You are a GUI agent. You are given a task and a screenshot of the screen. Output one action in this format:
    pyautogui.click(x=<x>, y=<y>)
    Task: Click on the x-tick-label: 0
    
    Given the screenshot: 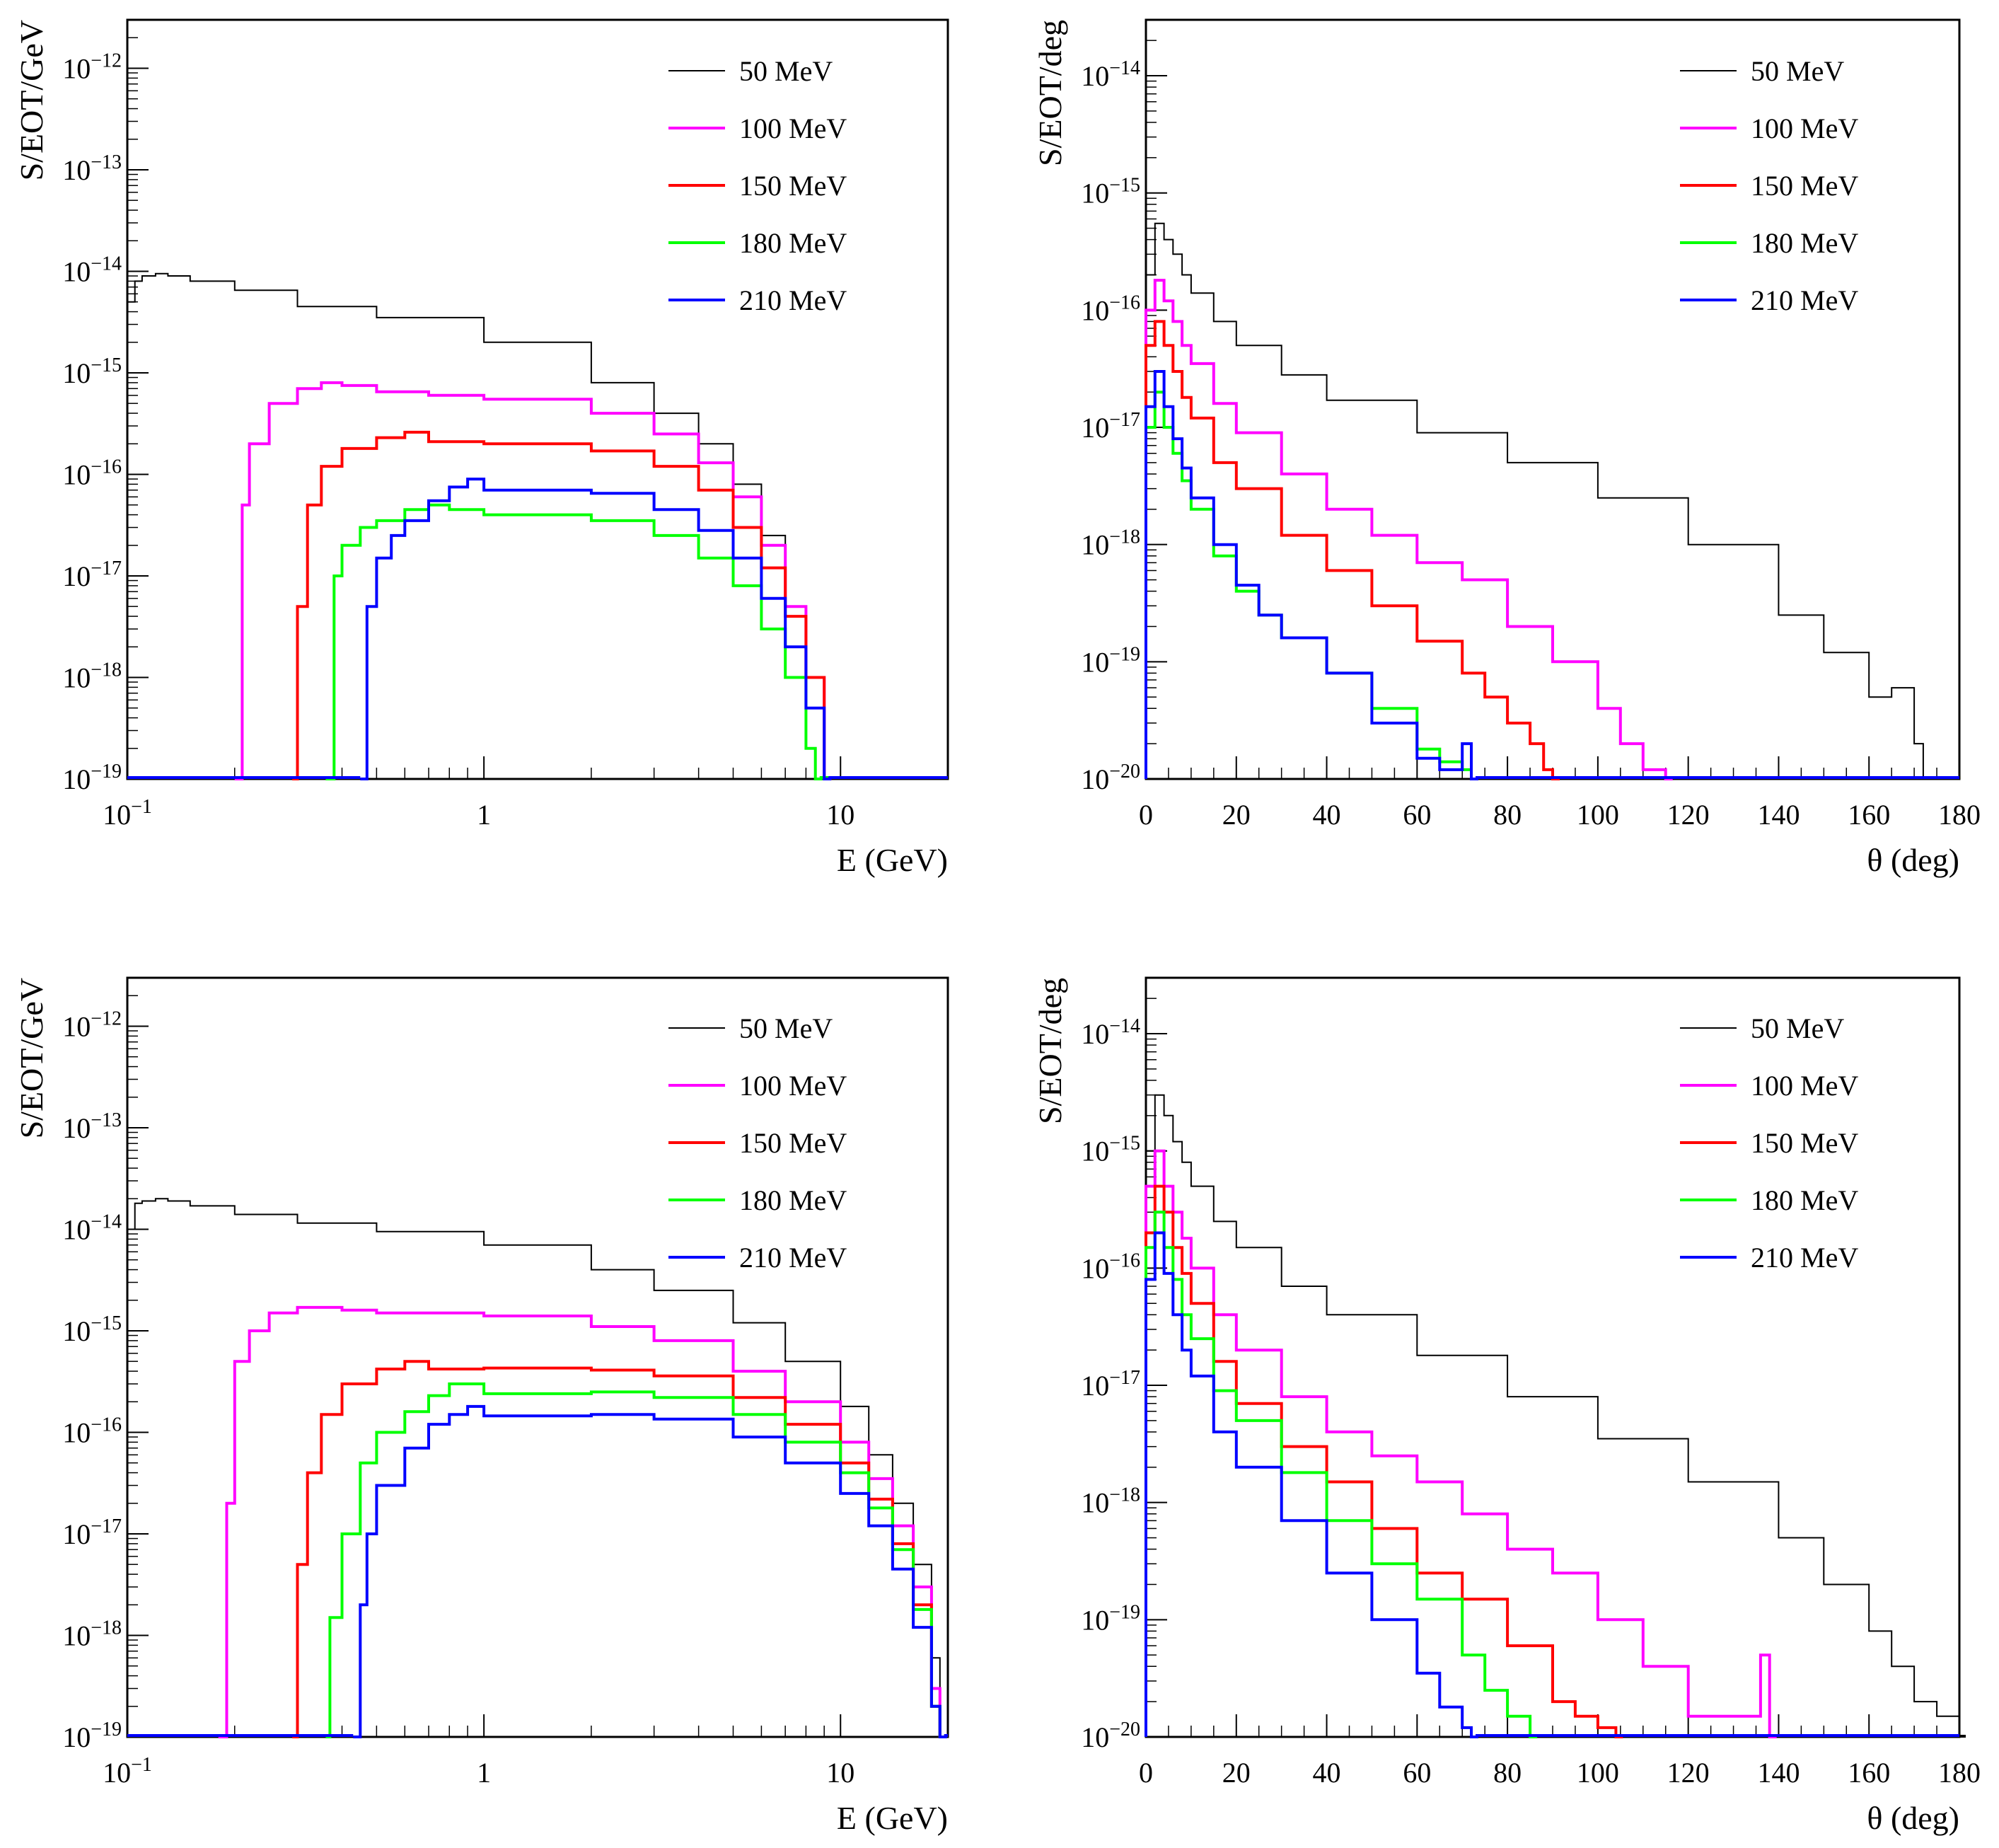 What is the action you would take?
    pyautogui.click(x=1146, y=815)
    